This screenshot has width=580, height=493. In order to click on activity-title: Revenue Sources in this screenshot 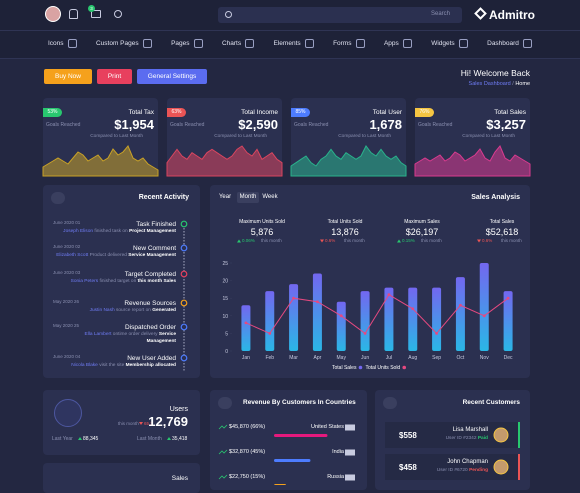, I will do `click(150, 303)`.